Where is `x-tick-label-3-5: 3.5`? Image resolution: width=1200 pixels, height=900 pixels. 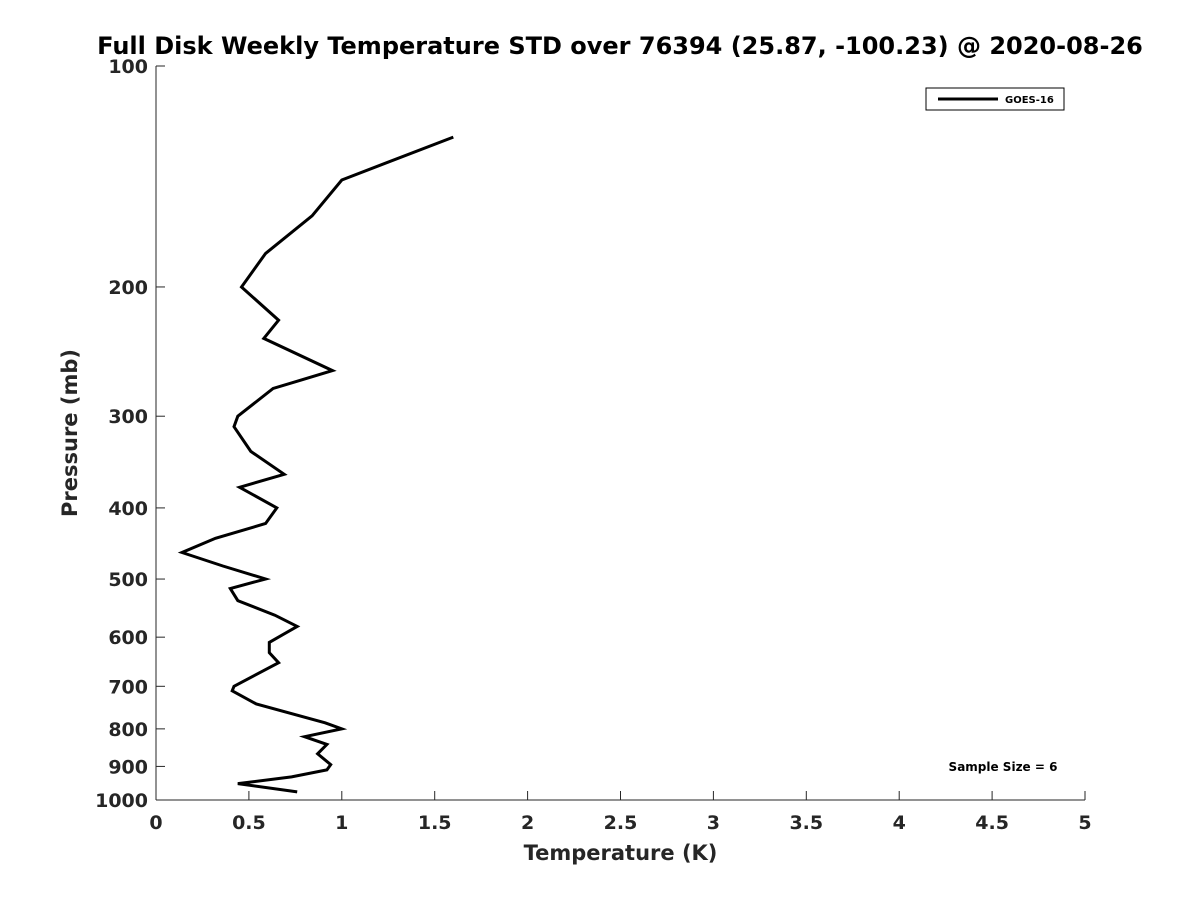
x-tick-label-3-5: 3.5 is located at coordinates (806, 823).